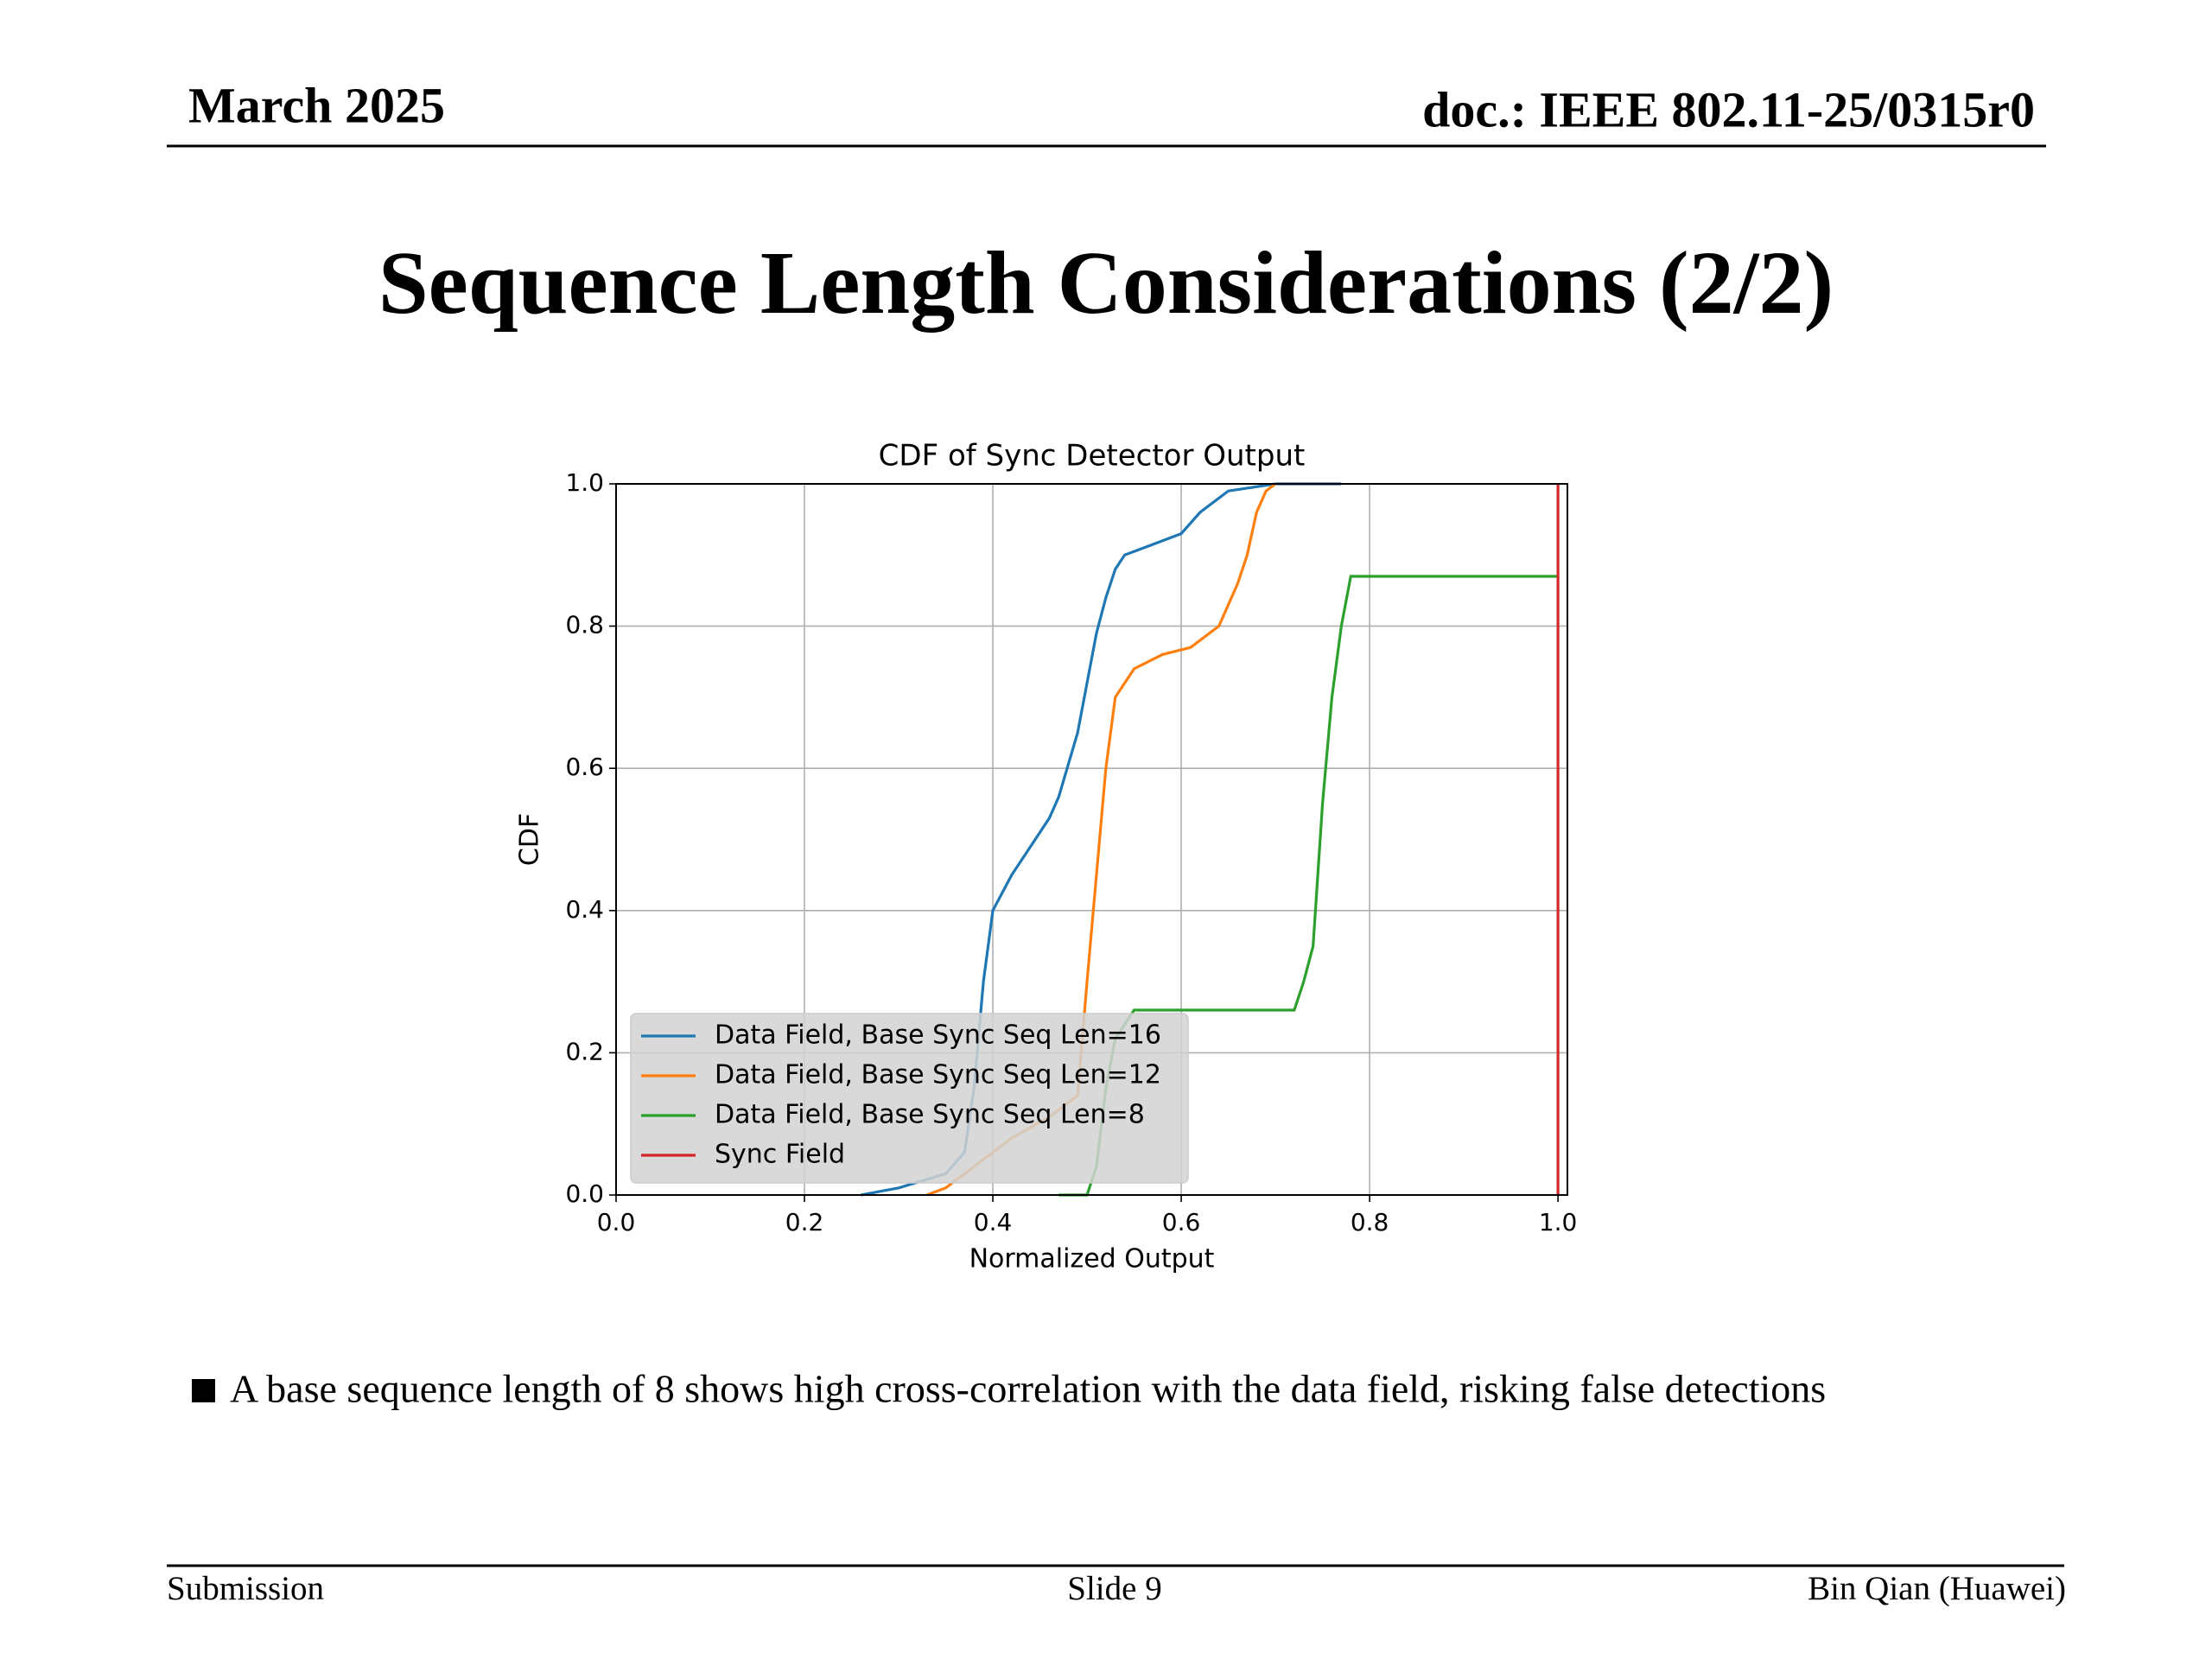 This screenshot has width=2212, height=1659. I want to click on header-doc: doc.: IEEE 802.11-25/0315r0, so click(1728, 109).